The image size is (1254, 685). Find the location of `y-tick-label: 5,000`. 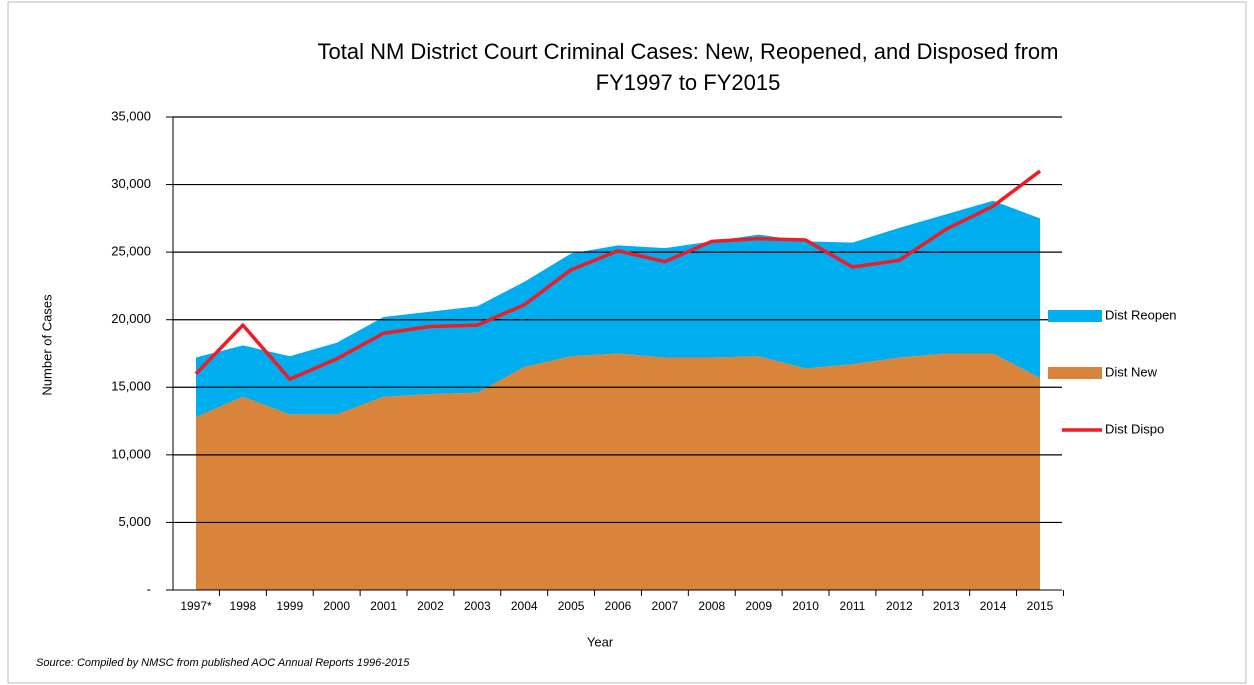

y-tick-label: 5,000 is located at coordinates (134, 521).